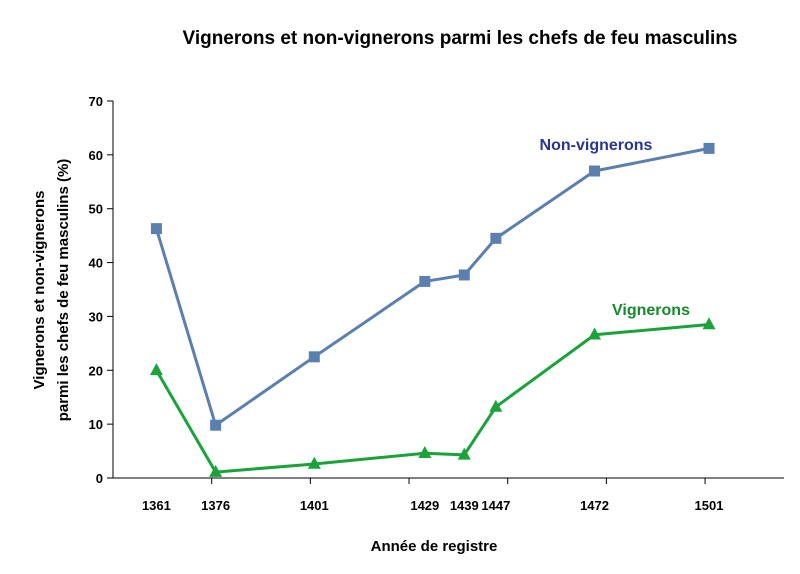 The height and width of the screenshot is (574, 800). Describe the element at coordinates (709, 505) in the screenshot. I see `x-tick-label: 1501` at that location.